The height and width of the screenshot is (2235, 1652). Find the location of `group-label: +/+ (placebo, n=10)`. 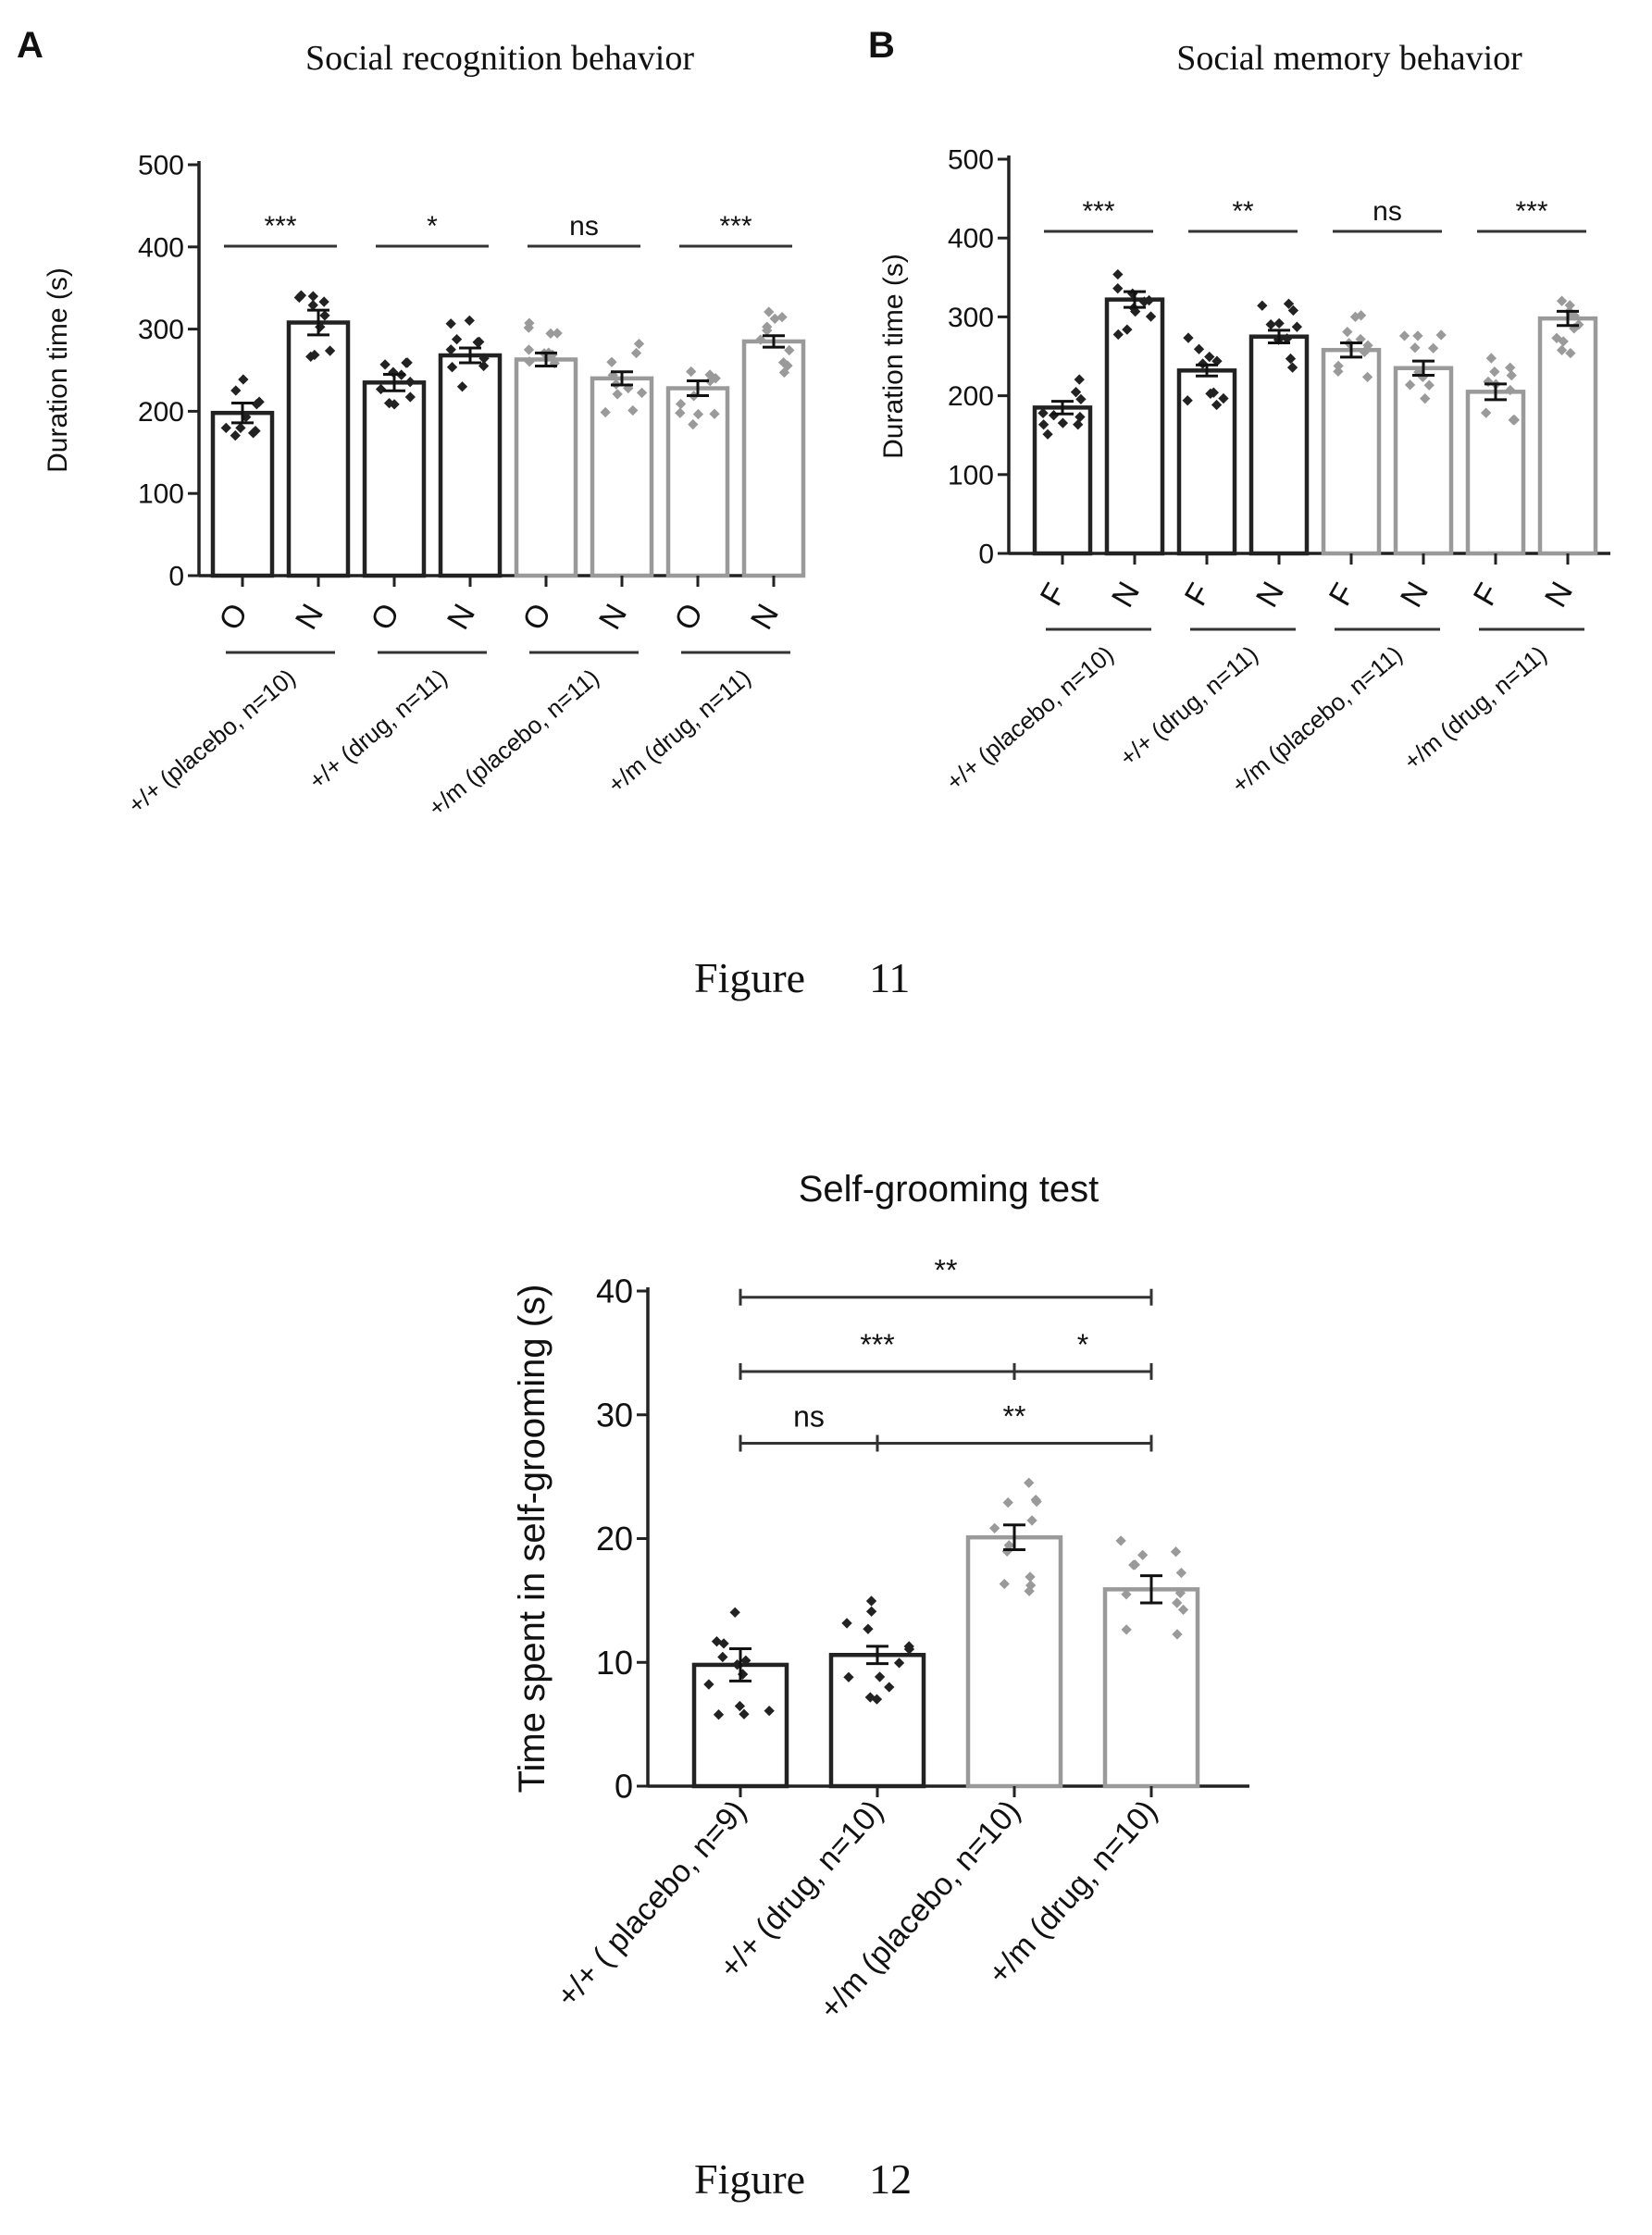

group-label: +/+ (placebo, n=10) is located at coordinates (211, 741).